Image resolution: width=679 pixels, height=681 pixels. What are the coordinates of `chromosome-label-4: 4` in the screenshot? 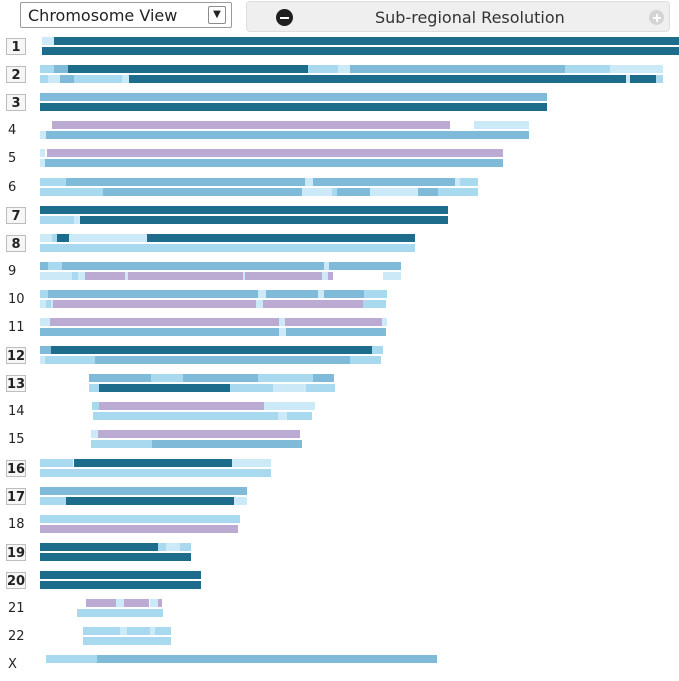 It's located at (12, 131).